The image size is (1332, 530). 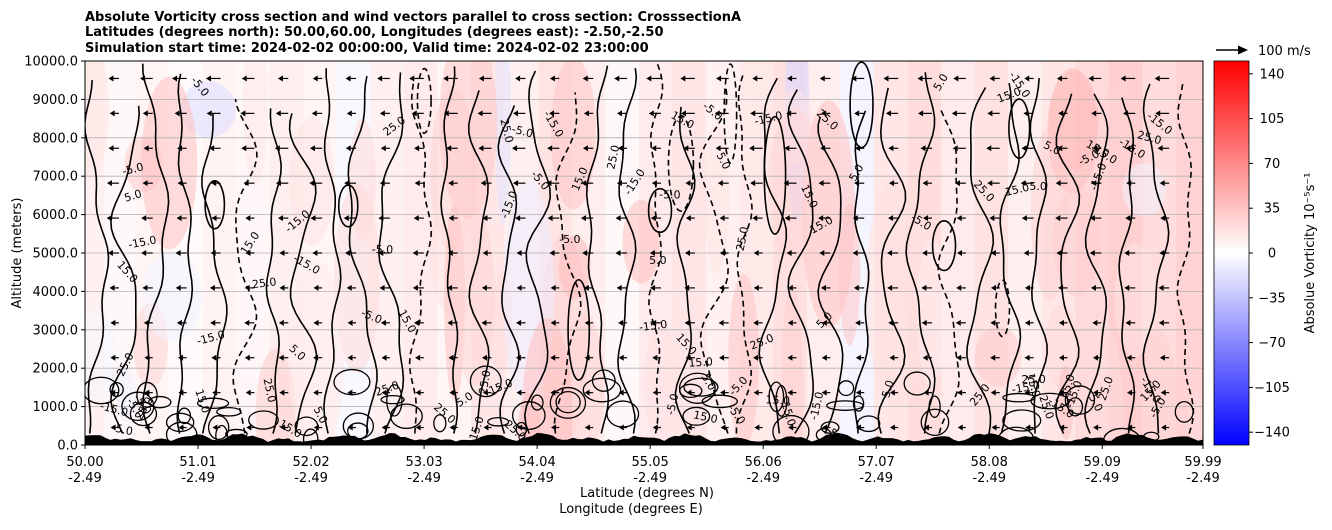 What do you see at coordinates (484, 382) in the screenshot?
I see `contour-label: 25.0` at bounding box center [484, 382].